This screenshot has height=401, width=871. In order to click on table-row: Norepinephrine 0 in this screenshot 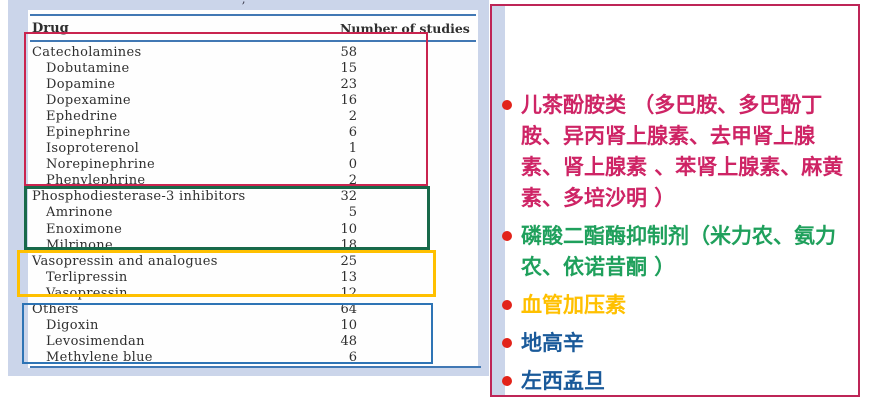, I will do `click(253, 165)`.